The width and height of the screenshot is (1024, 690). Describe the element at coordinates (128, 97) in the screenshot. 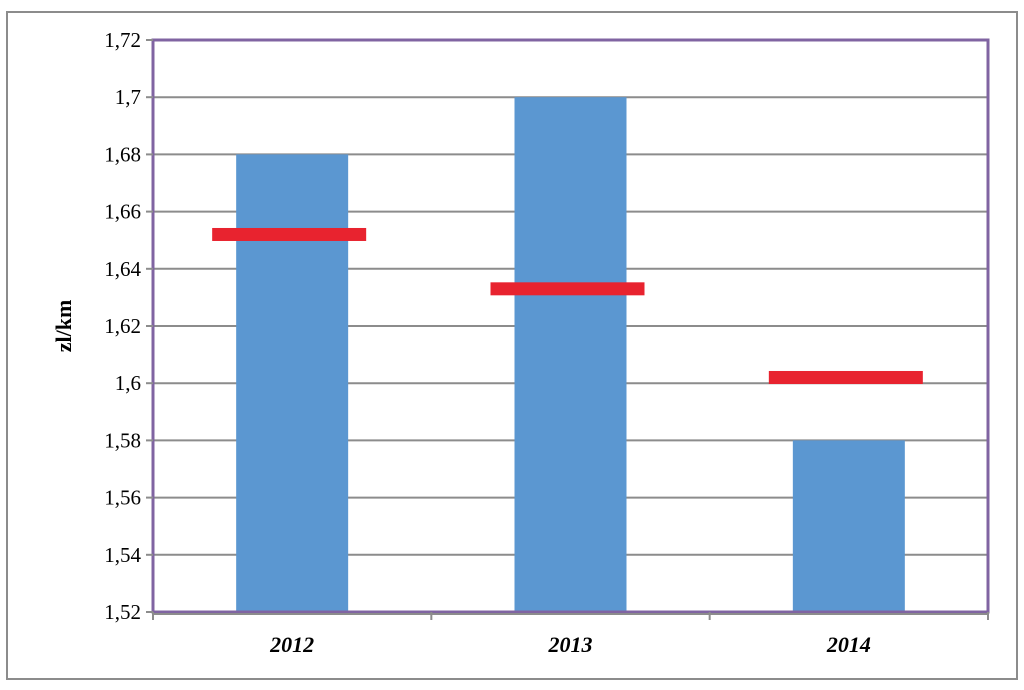

I see `y-tick-label: 1,7` at that location.